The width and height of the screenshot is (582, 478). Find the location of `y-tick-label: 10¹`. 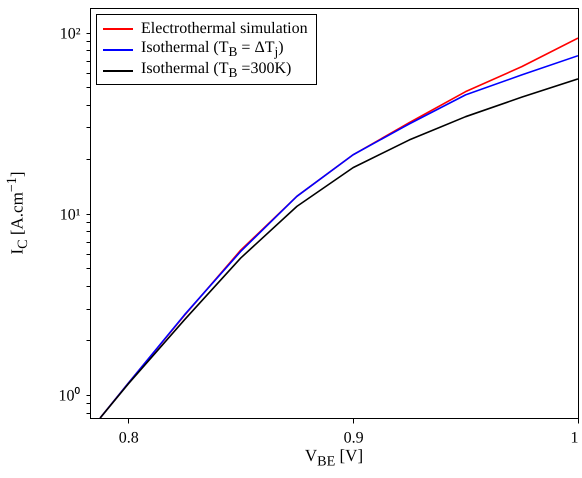

y-tick-label: 10¹ is located at coordinates (70, 215).